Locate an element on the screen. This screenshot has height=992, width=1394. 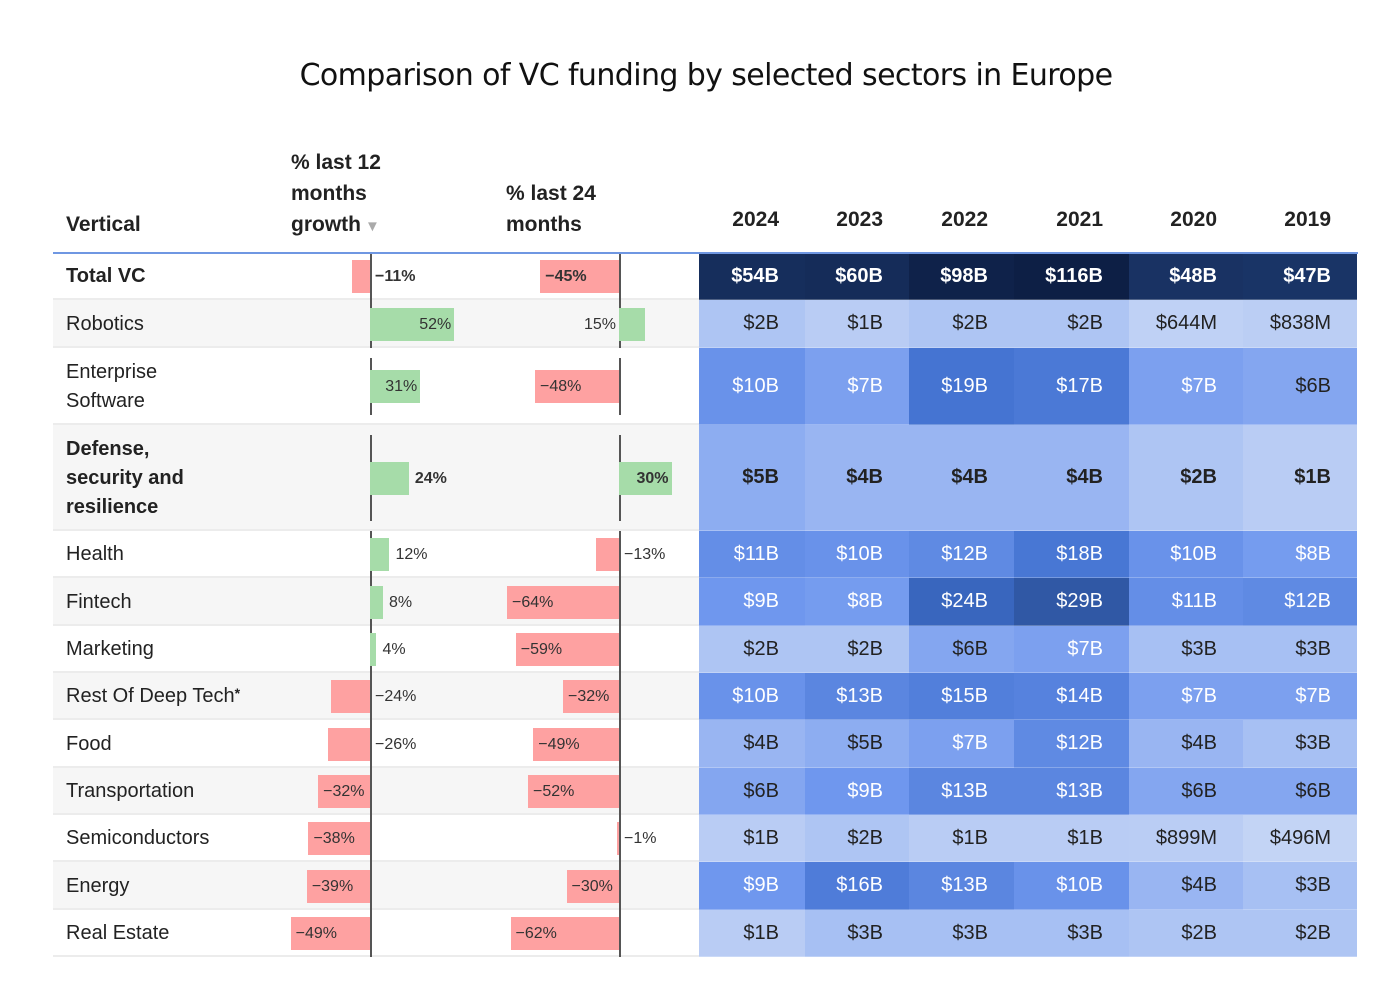
row-label: Marketing is located at coordinates (110, 649).